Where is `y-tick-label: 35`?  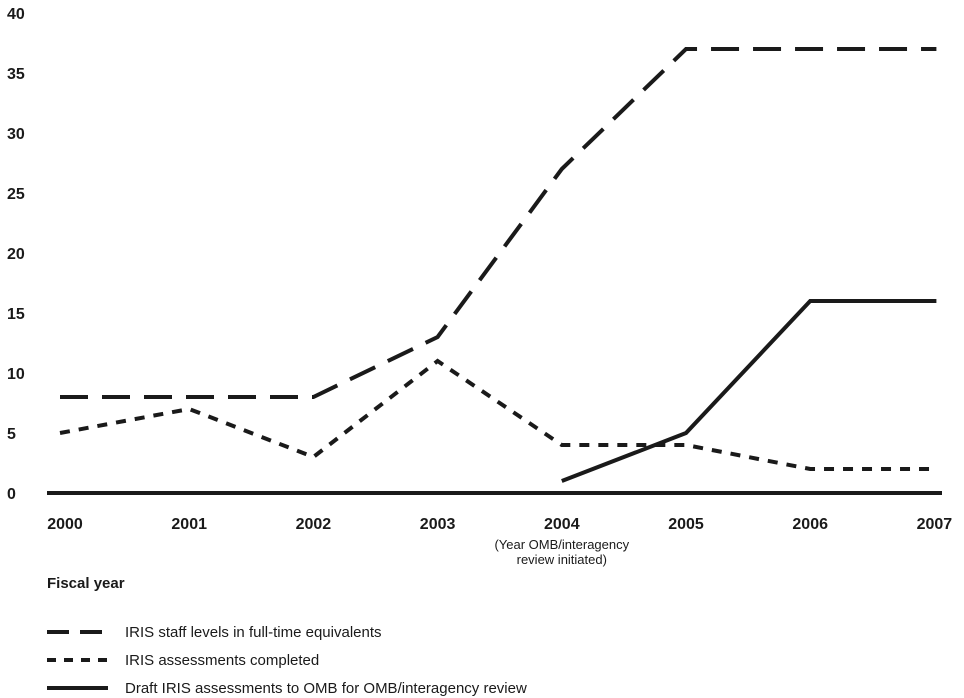 y-tick-label: 35 is located at coordinates (16, 74).